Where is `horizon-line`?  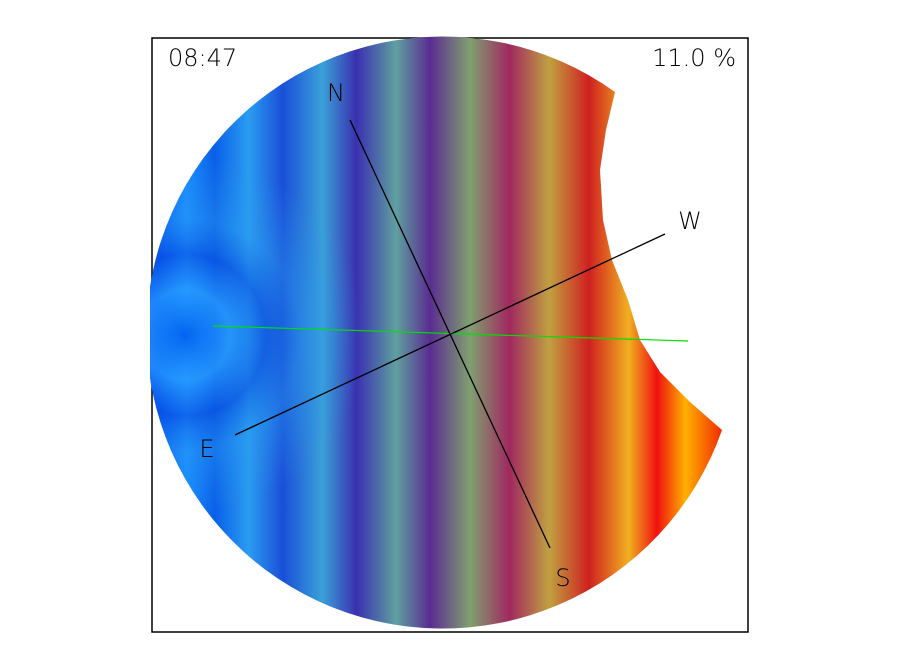
horizon-line is located at coordinates (450, 333).